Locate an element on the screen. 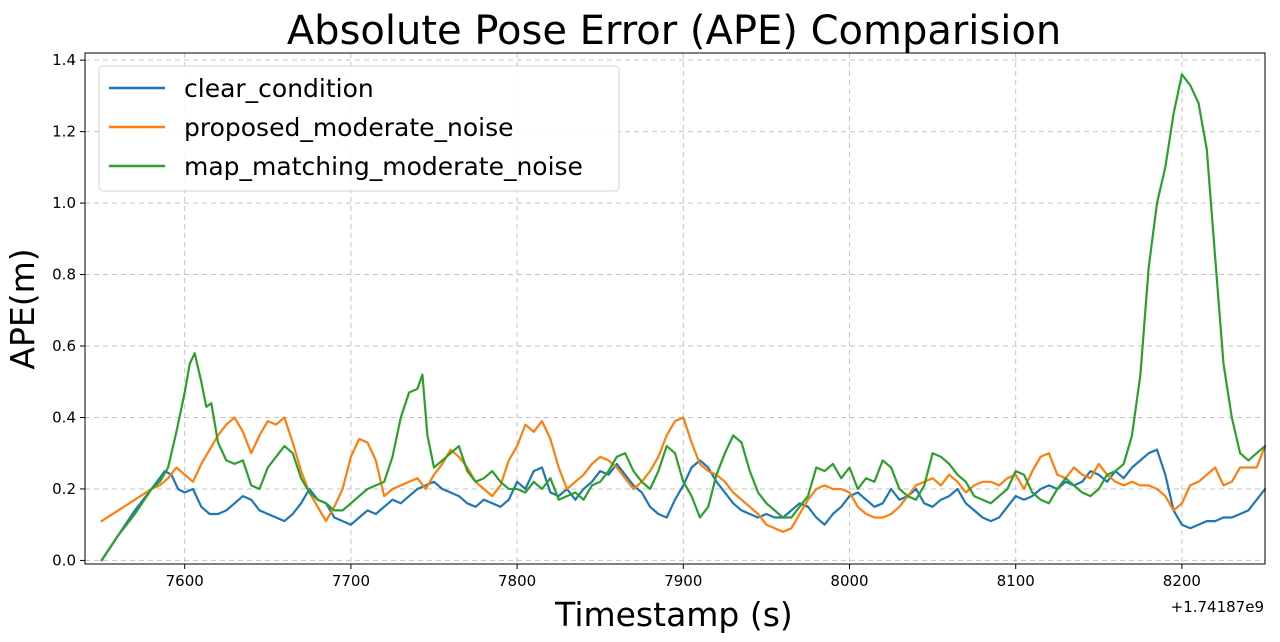 The height and width of the screenshot is (642, 1280). x-tick-label: 7800 is located at coordinates (517, 581).